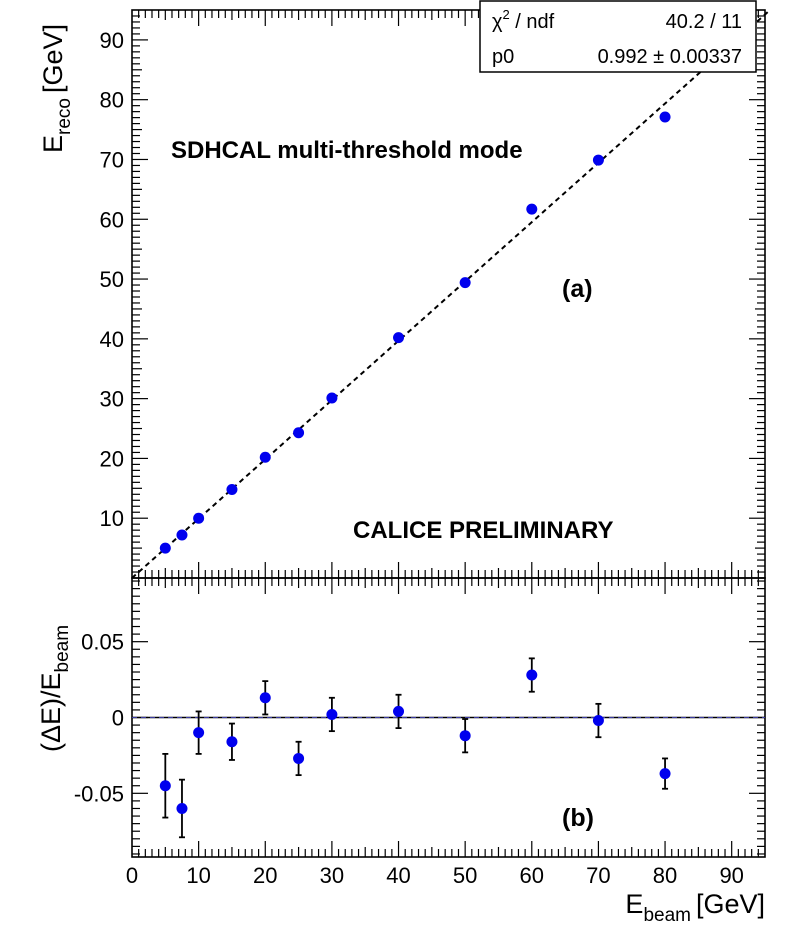 This screenshot has width=801, height=928. What do you see at coordinates (465, 875) in the screenshot?
I see `bottom-x-tick-label: 50` at bounding box center [465, 875].